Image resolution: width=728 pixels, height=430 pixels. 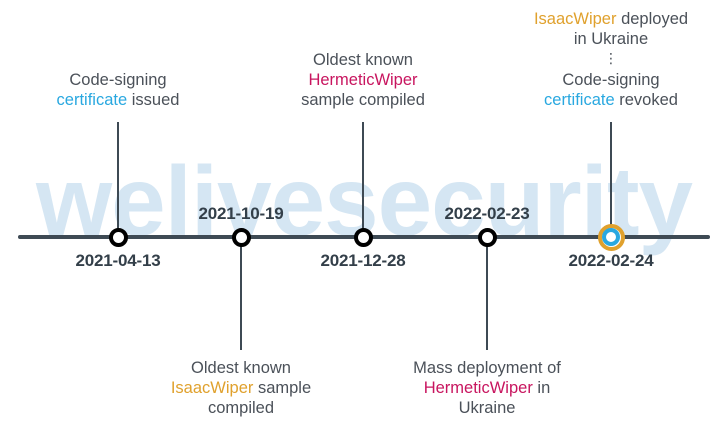 I want to click on label-text: deployed, so click(x=652, y=19).